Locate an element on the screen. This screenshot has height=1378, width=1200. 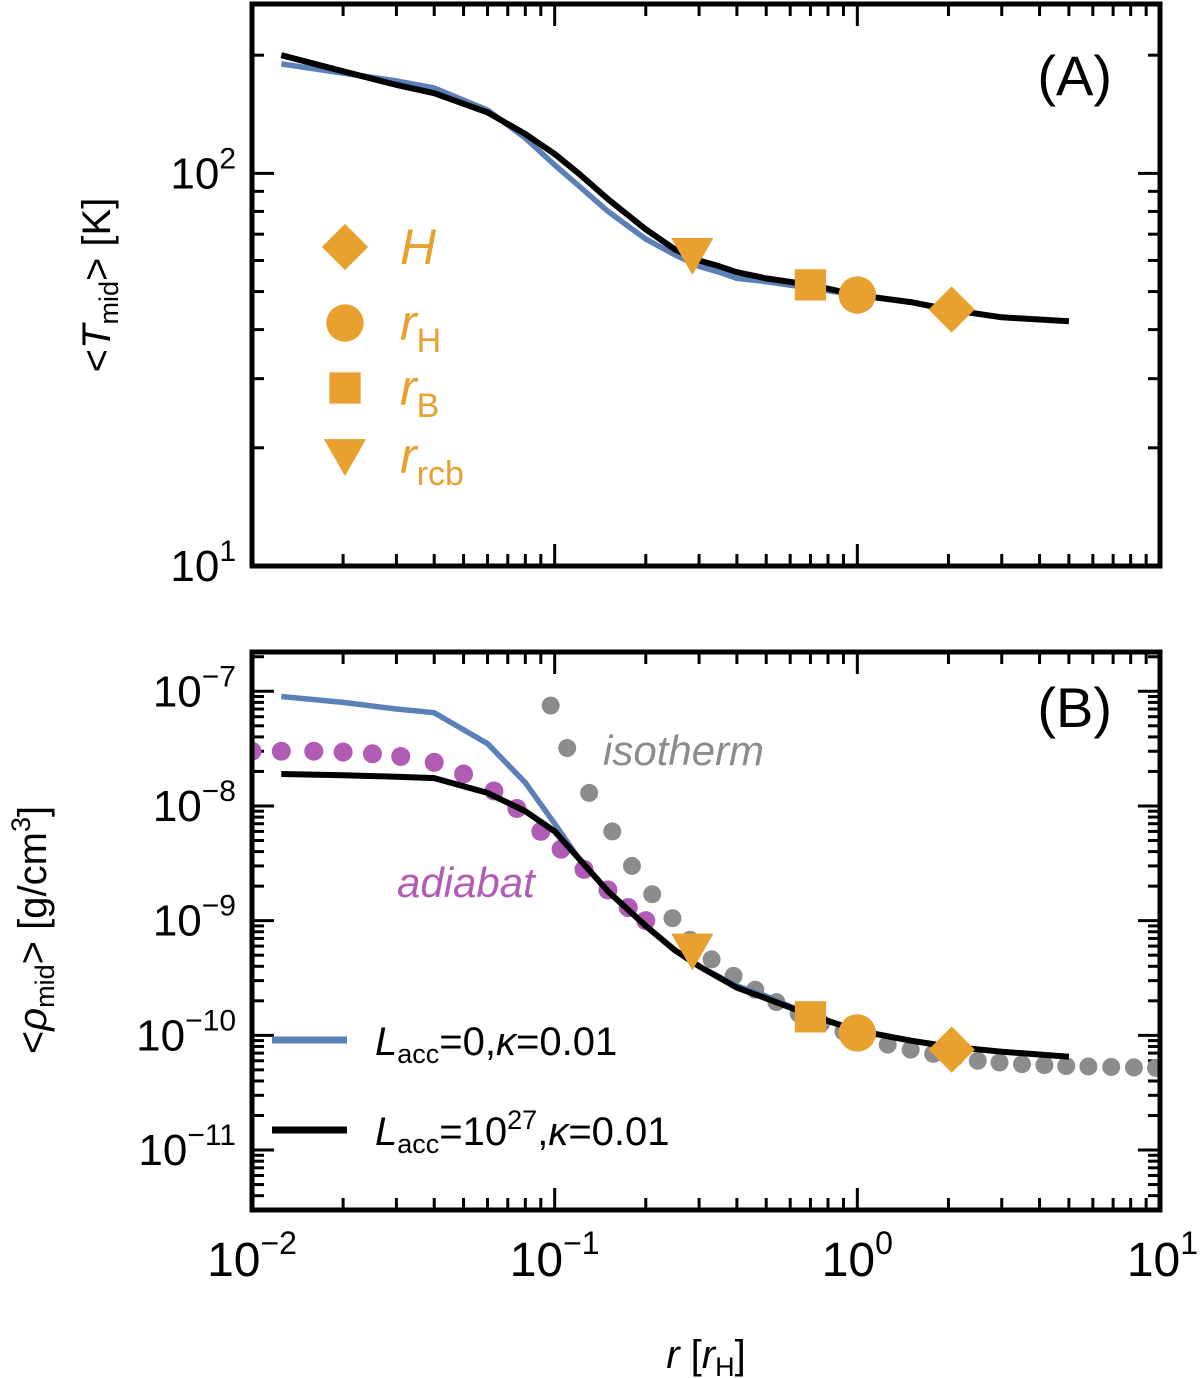
legend-triangle-icon is located at coordinates (345, 458).